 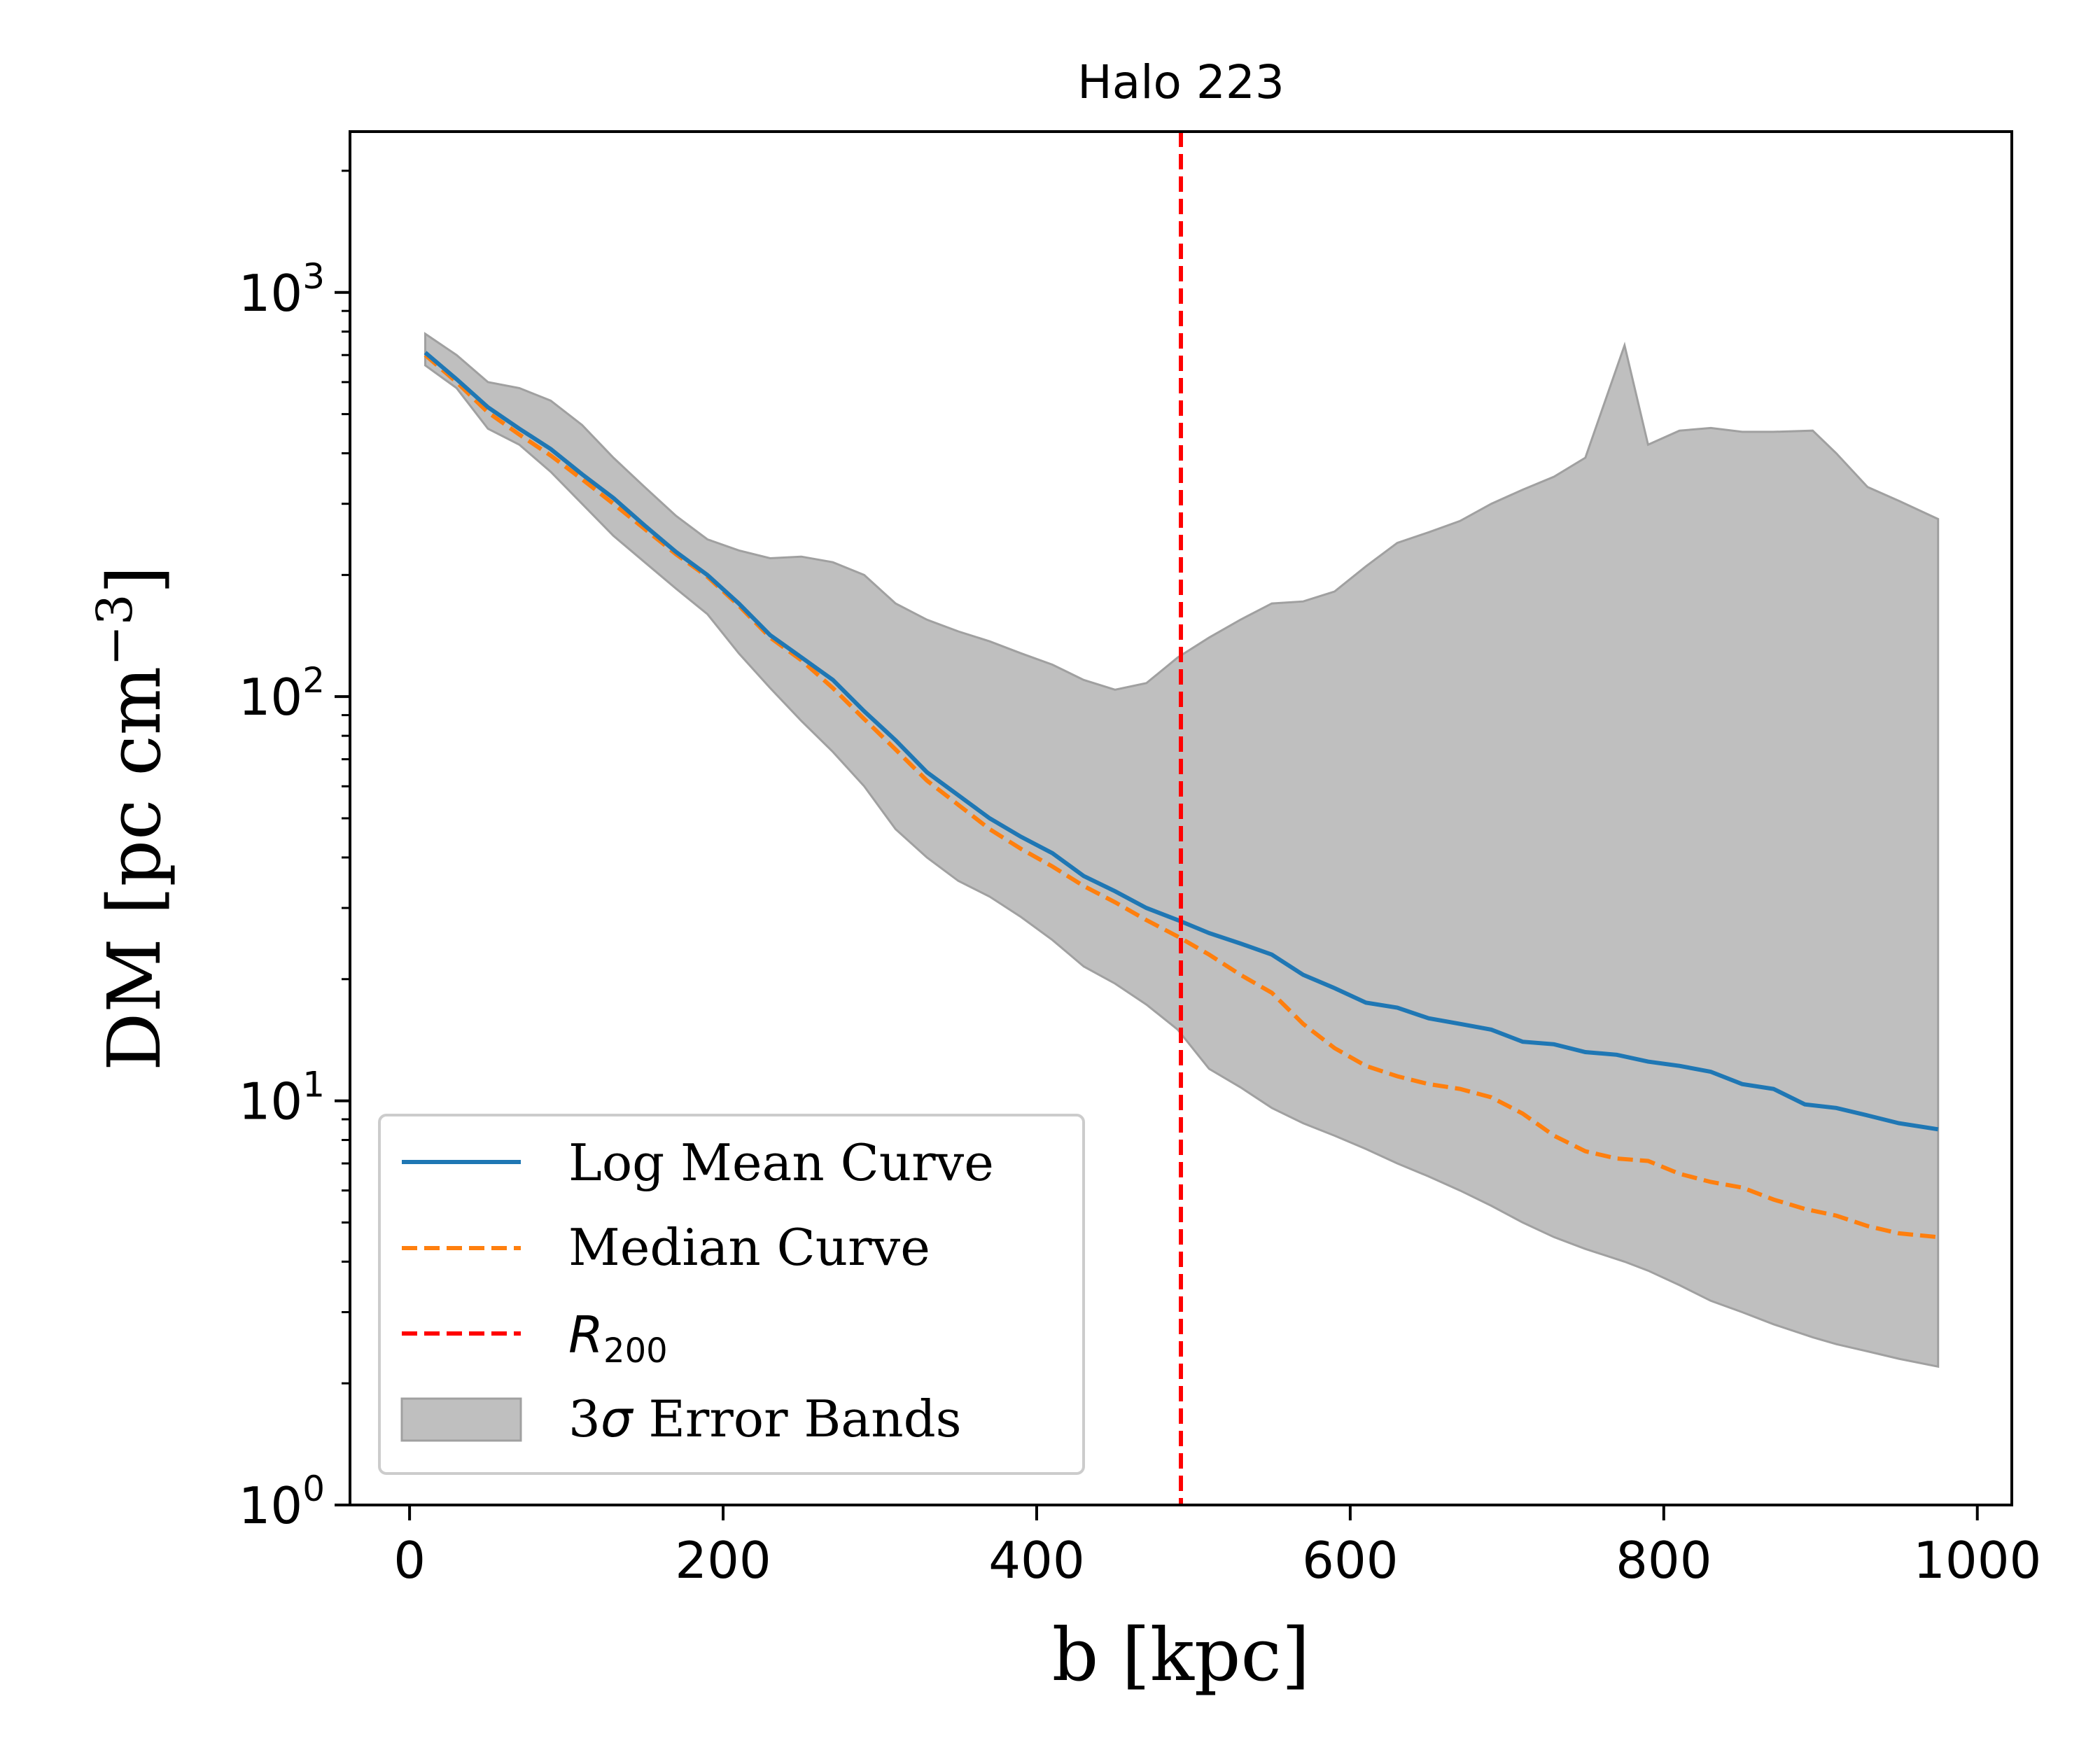 What do you see at coordinates (1977, 1560) in the screenshot?
I see `x-tick-label: 1000` at bounding box center [1977, 1560].